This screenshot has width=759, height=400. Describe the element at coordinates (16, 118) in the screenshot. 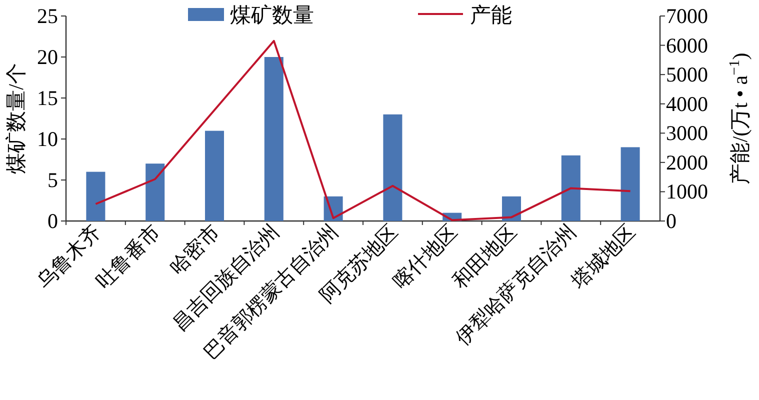

I see `y-axis-title: 煤矿数量/个` at that location.